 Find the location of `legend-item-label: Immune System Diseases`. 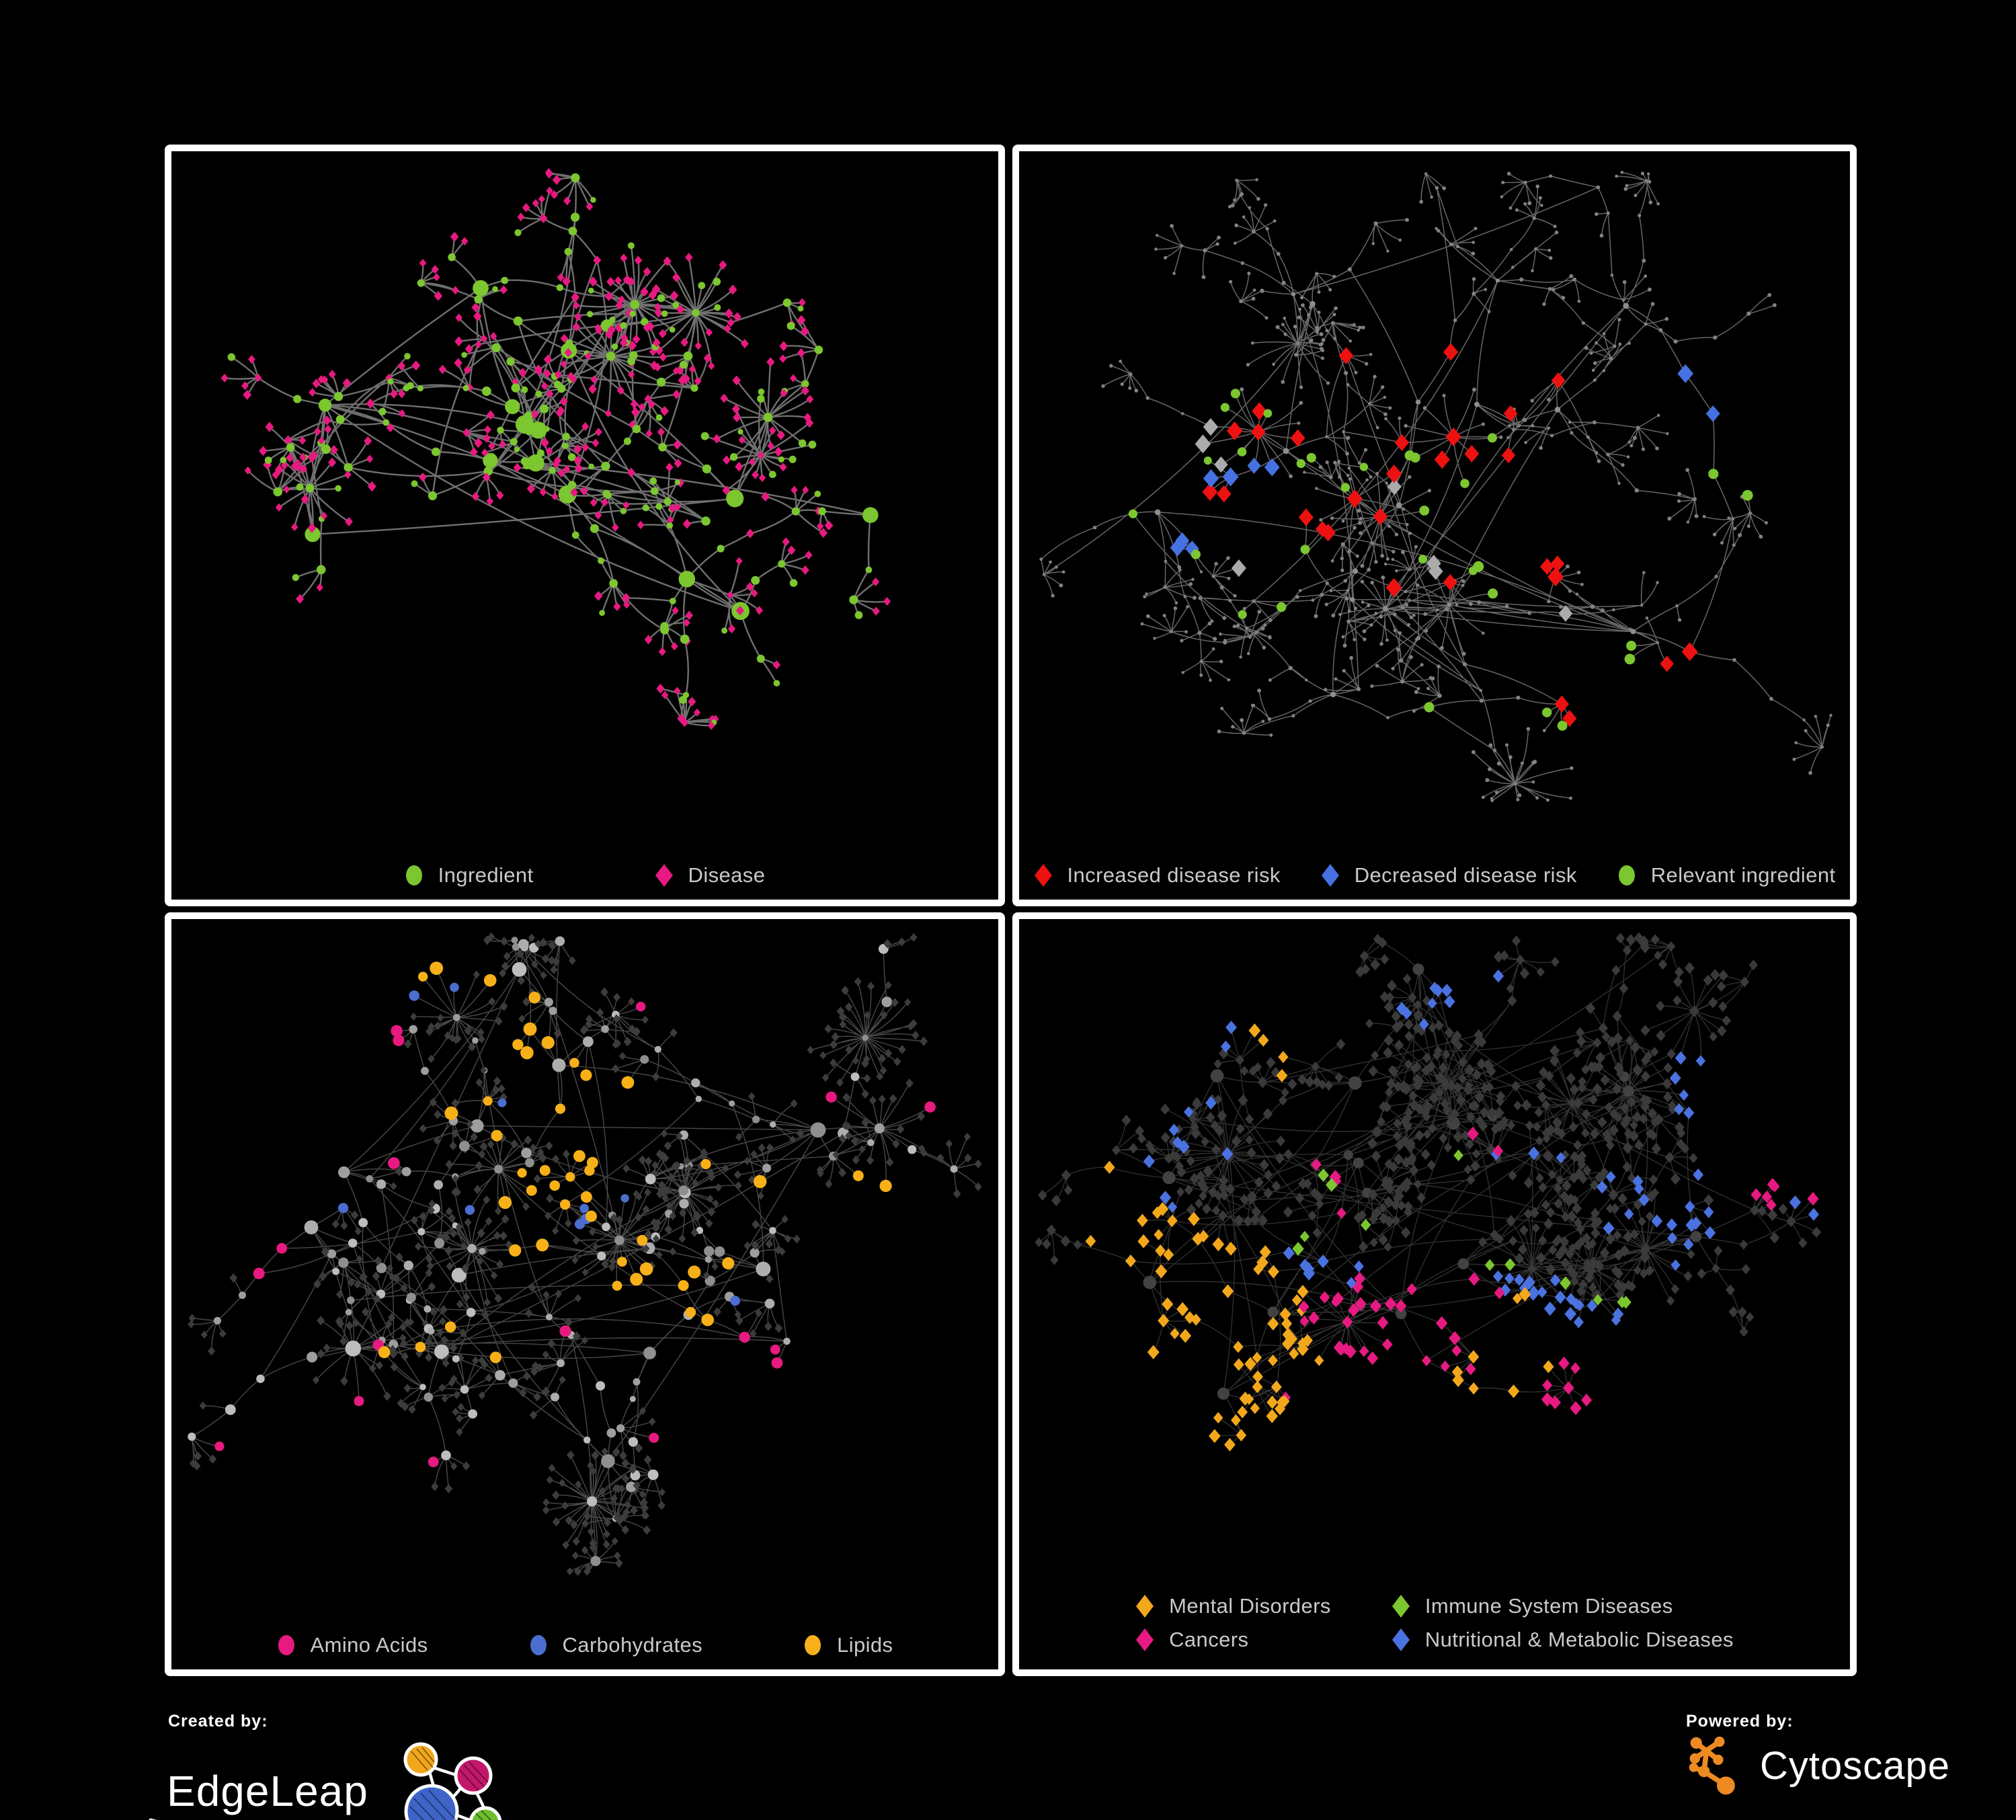

legend-item-label: Immune System Diseases is located at coordinates (1548, 1606).